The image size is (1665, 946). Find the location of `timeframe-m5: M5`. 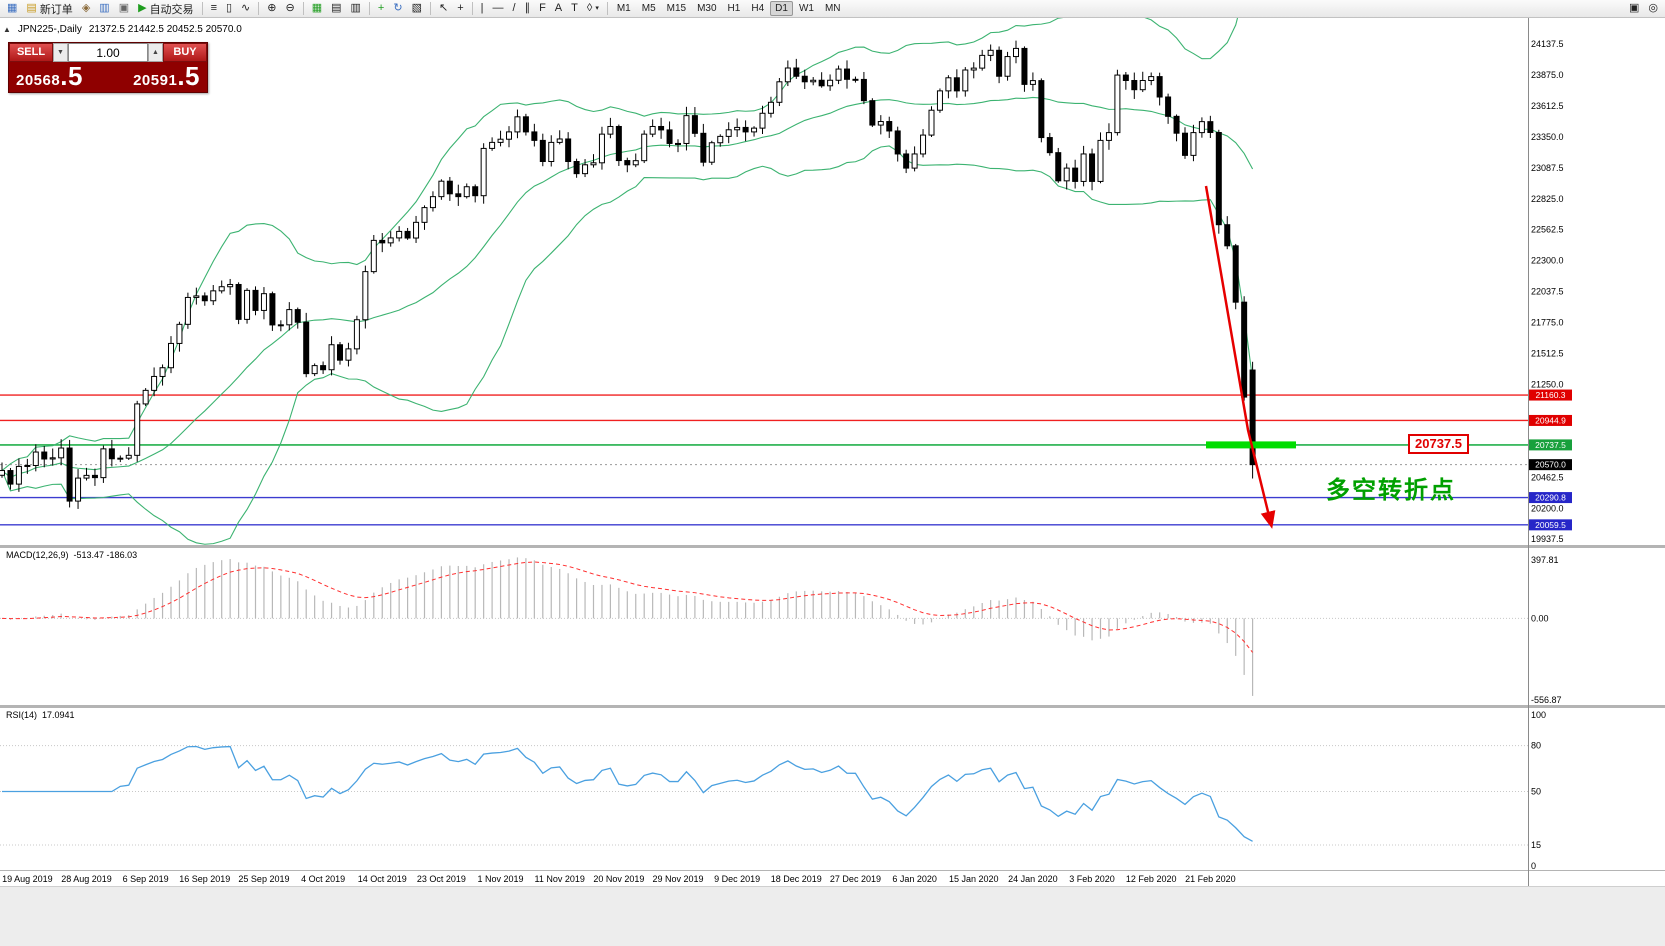

timeframe-m5: M5 is located at coordinates (649, 8).